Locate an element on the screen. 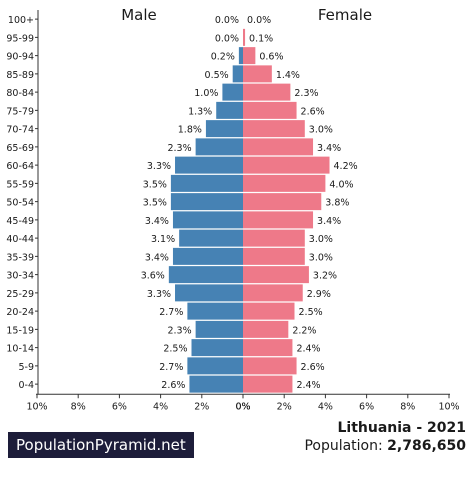  female-value-label-55-59: 4.0% is located at coordinates (341, 184).